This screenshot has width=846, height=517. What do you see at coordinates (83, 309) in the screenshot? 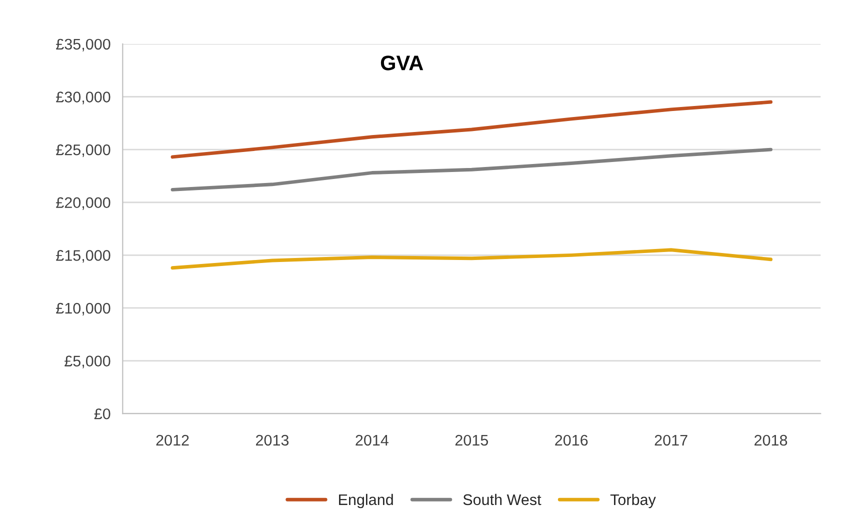
I see `y-tick-label: £10,000` at bounding box center [83, 309].